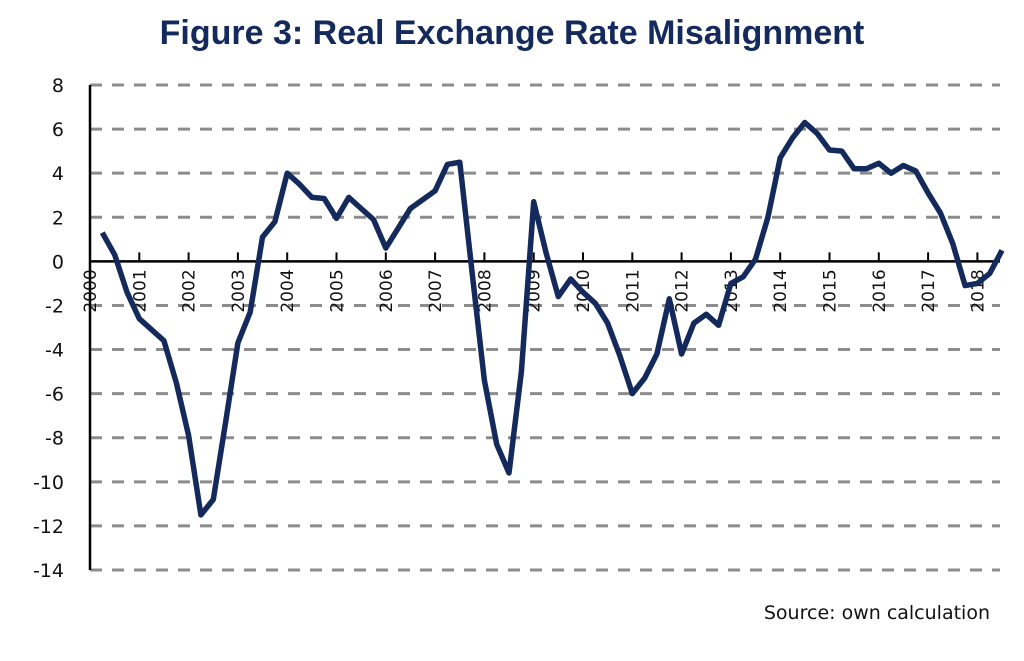 The image size is (1024, 661). What do you see at coordinates (436, 290) in the screenshot?
I see `x-tick-label: 2007` at bounding box center [436, 290].